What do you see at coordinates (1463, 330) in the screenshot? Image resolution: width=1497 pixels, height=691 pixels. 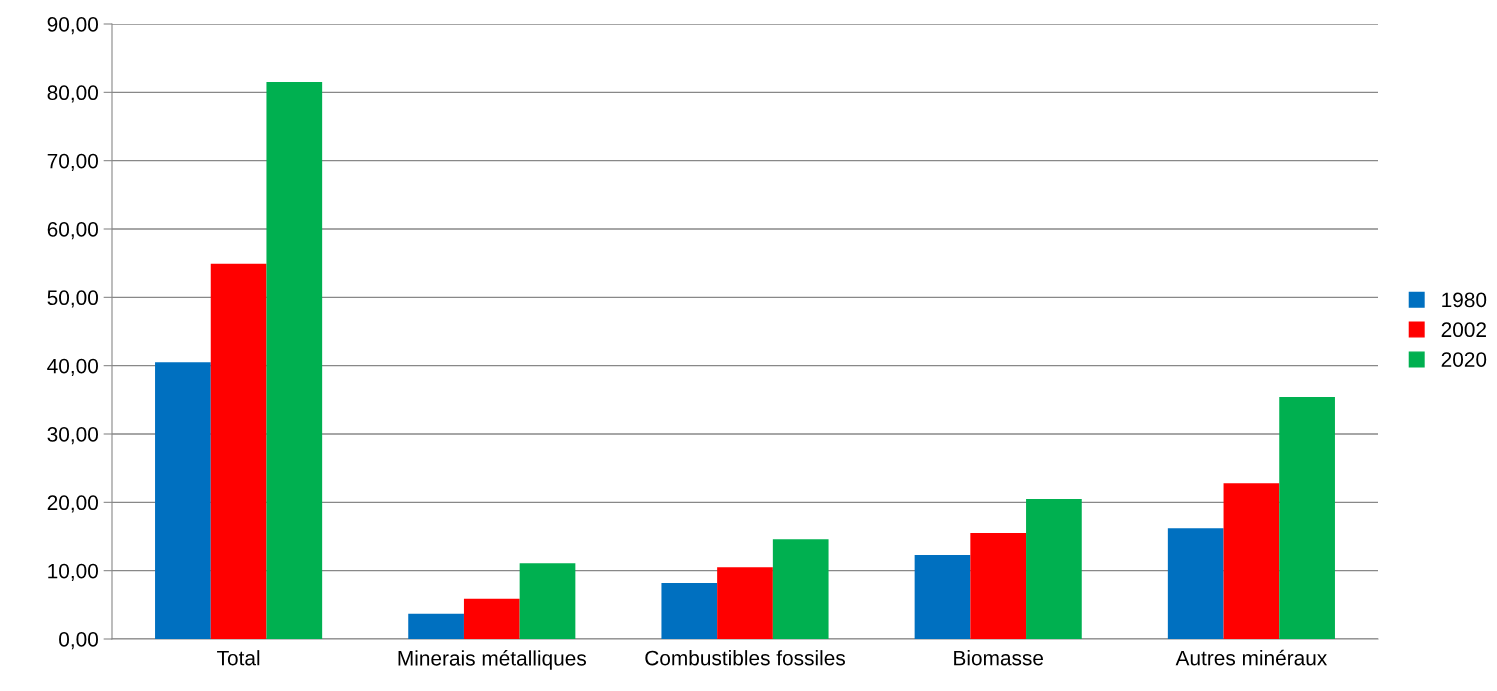 I see `legend-label: 2002` at bounding box center [1463, 330].